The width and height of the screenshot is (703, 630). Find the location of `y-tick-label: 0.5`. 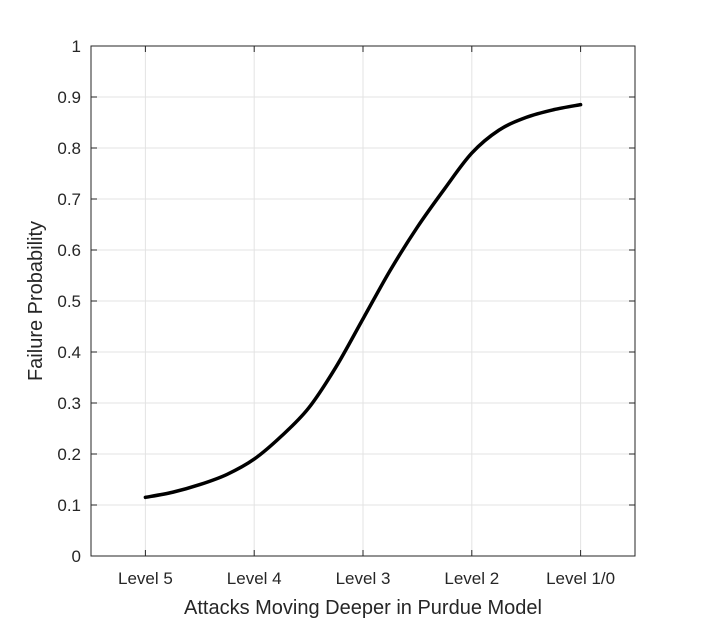

y-tick-label: 0.5 is located at coordinates (69, 301).